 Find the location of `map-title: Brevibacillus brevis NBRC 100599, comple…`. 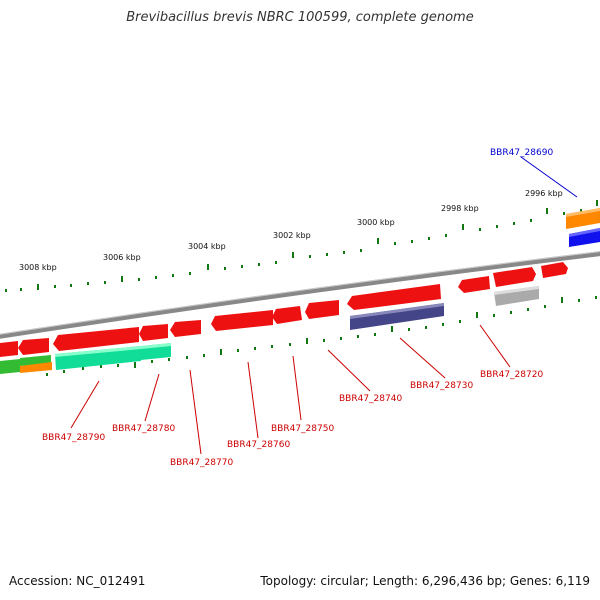

map-title: Brevibacillus brevis NBRC 100599, comple… is located at coordinates (300, 17).